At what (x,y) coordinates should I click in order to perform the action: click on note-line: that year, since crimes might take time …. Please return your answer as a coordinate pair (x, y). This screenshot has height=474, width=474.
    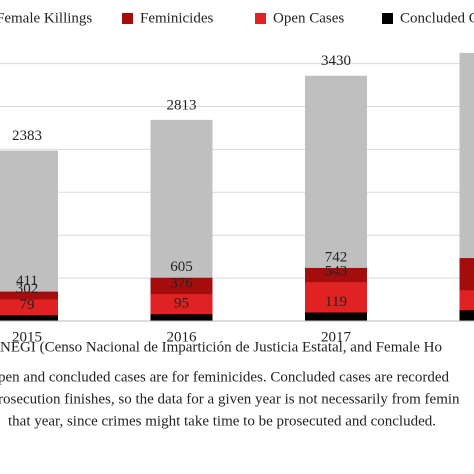
    Looking at the image, I should click on (222, 421).